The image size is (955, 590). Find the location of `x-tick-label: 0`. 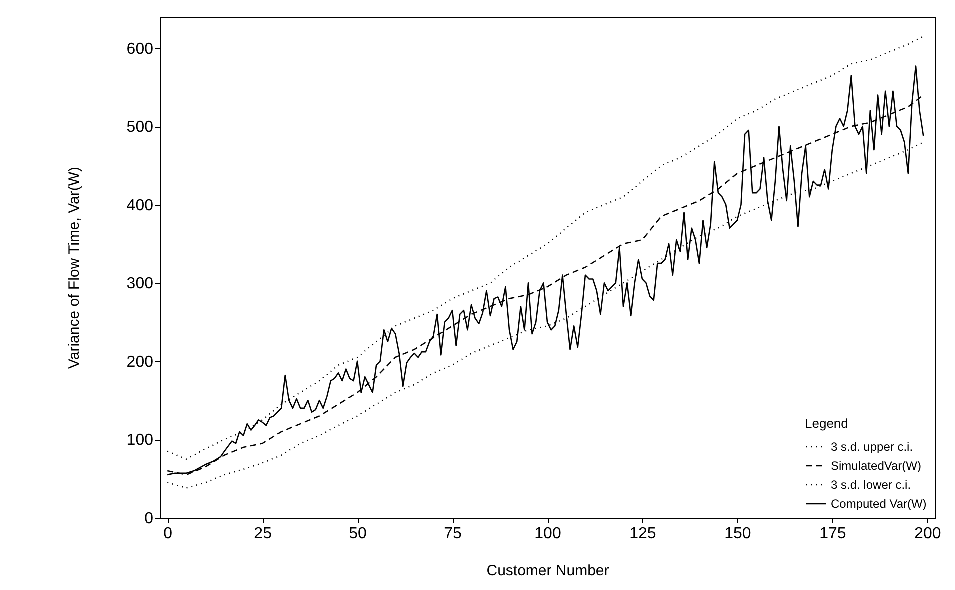

x-tick-label: 0 is located at coordinates (168, 534).